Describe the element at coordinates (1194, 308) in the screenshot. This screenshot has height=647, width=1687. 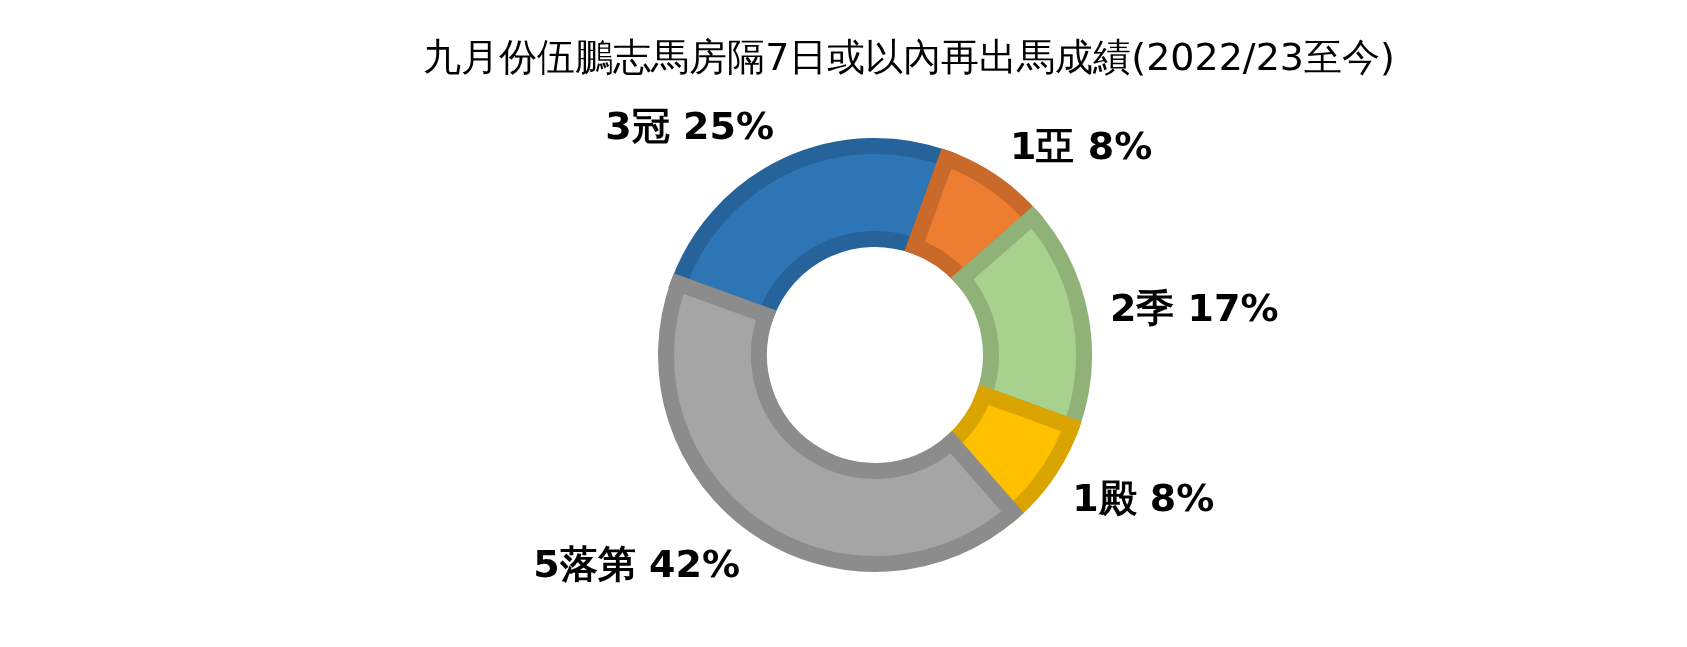
I see `slice-label: 2季 17%` at that location.